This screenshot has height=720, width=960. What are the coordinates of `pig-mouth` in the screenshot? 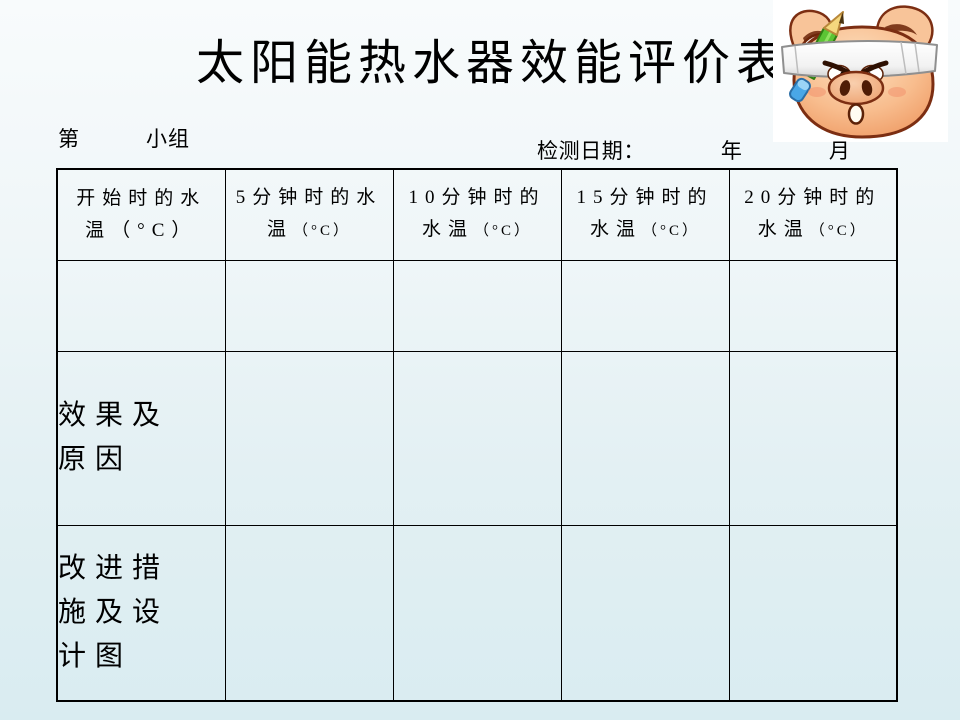 It's located at (856, 114).